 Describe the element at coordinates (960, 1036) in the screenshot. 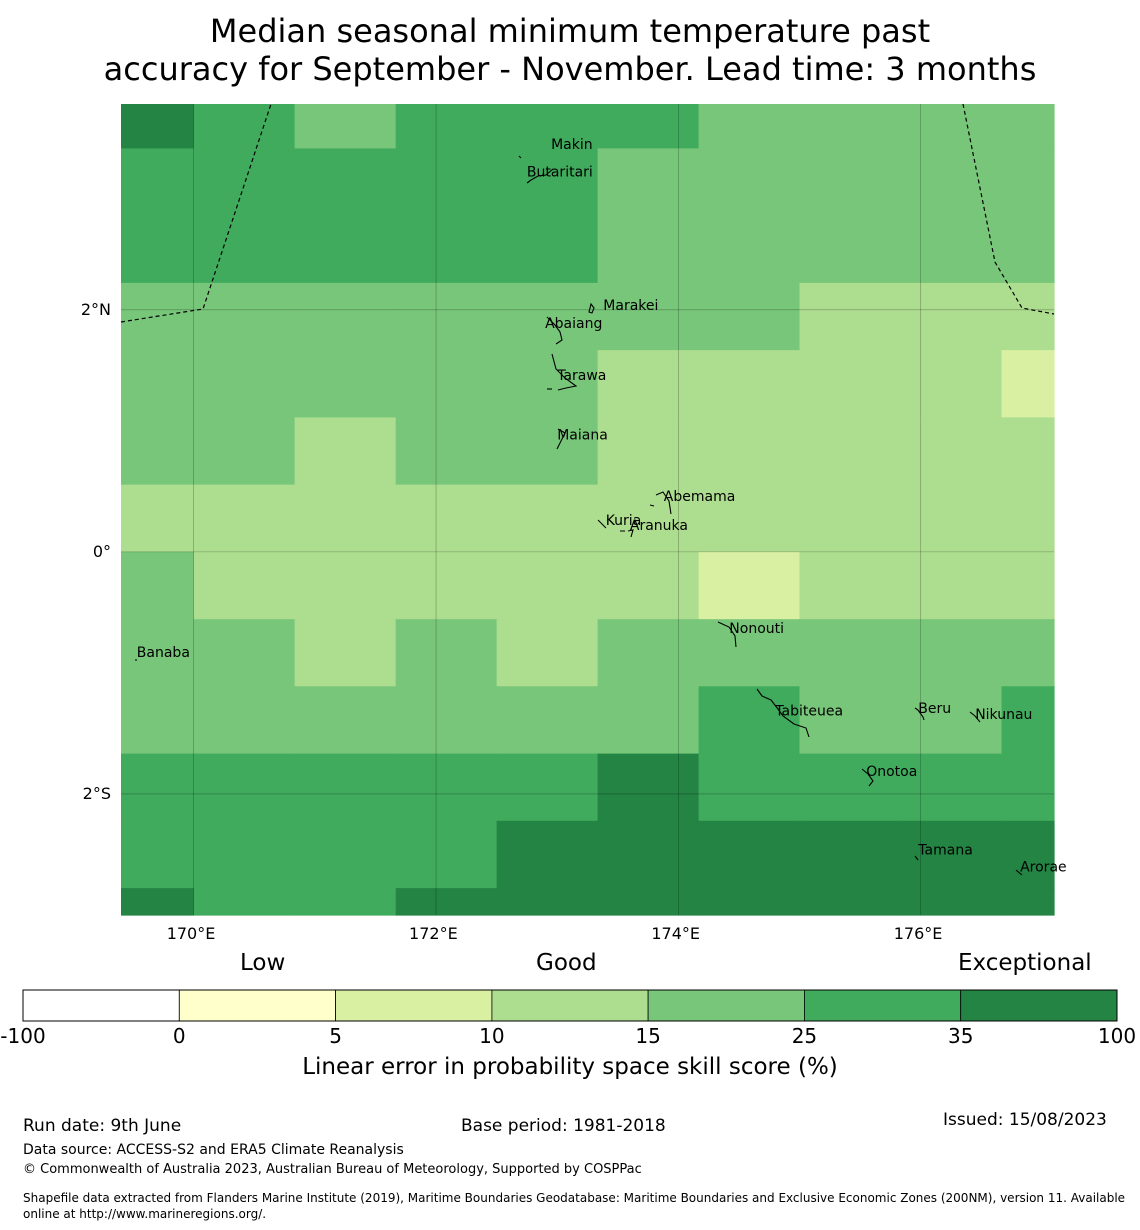

I see `colorbar-tick-label: 35` at that location.